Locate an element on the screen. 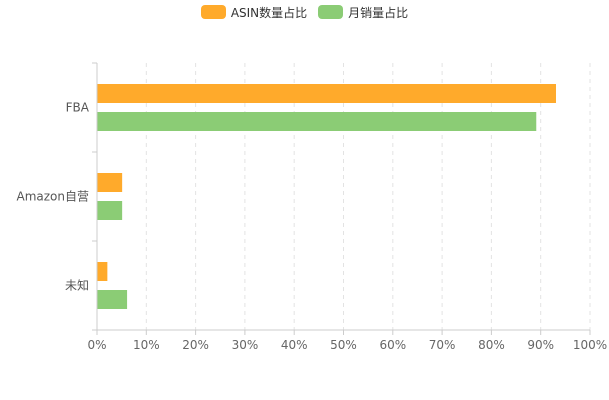  x-tick-label: 20% is located at coordinates (195, 345).